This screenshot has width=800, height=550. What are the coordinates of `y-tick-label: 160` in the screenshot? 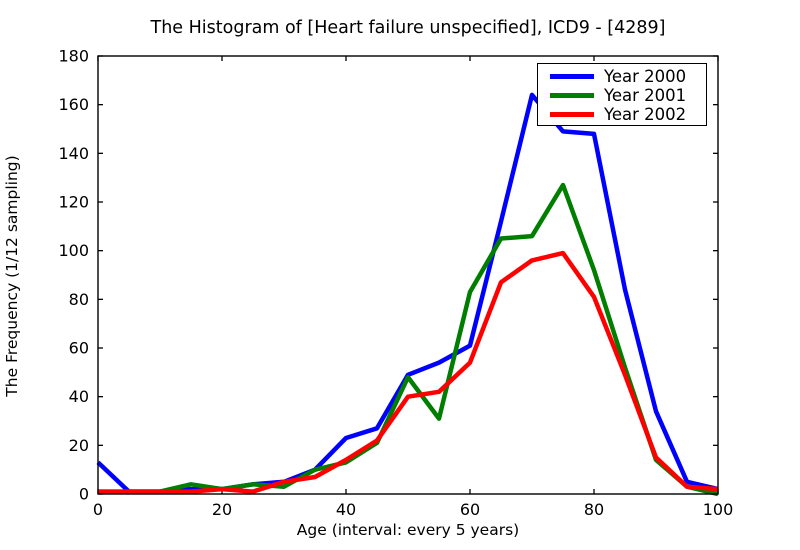 It's located at (73, 104).